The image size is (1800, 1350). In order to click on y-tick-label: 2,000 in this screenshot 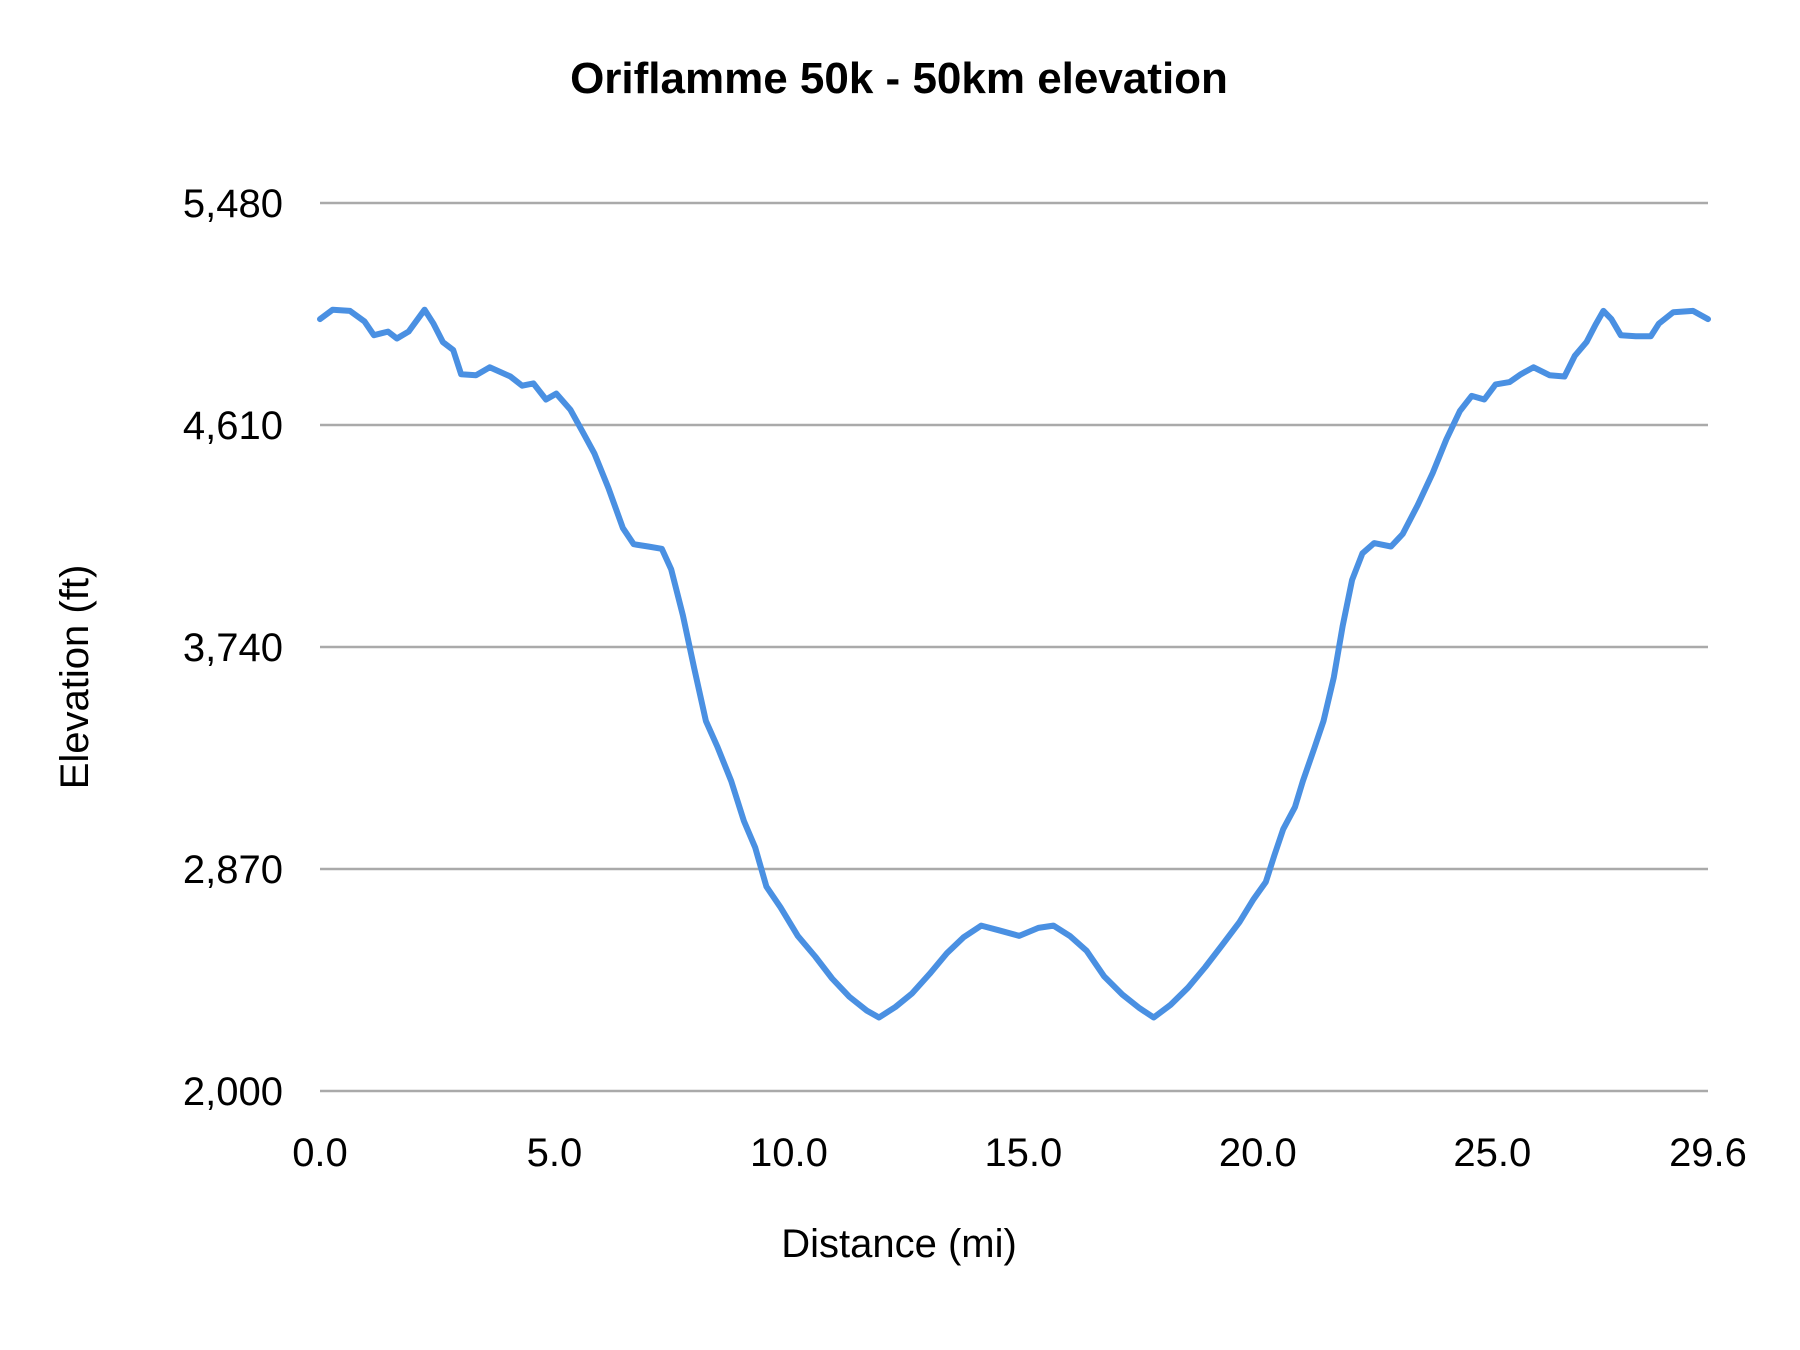, I will do `click(233, 1092)`.